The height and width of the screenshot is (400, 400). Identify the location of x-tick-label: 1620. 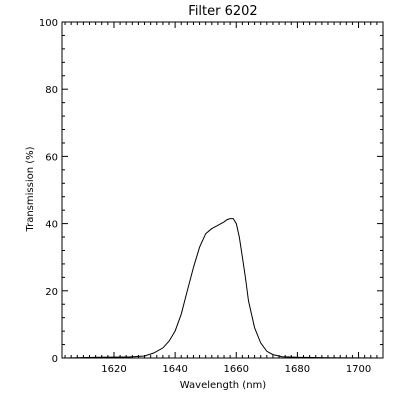
(113, 369).